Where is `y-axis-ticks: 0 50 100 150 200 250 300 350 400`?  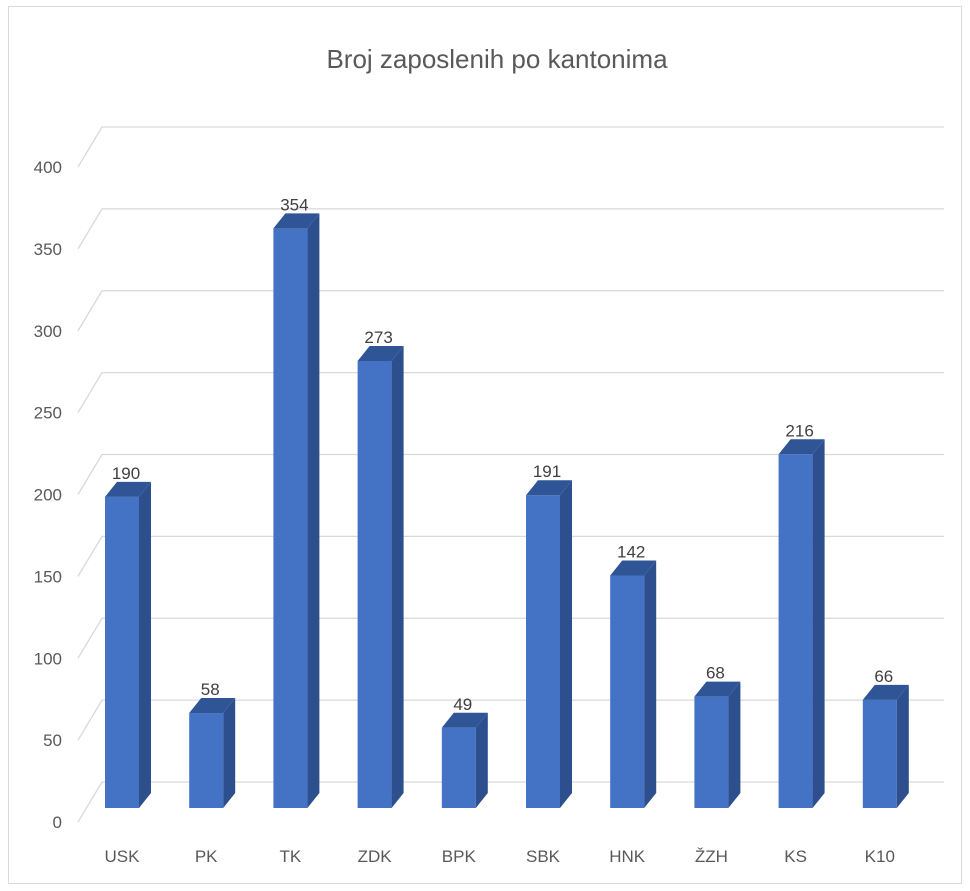
y-axis-ticks: 0 50 100 150 200 250 300 350 400 is located at coordinates (48, 495).